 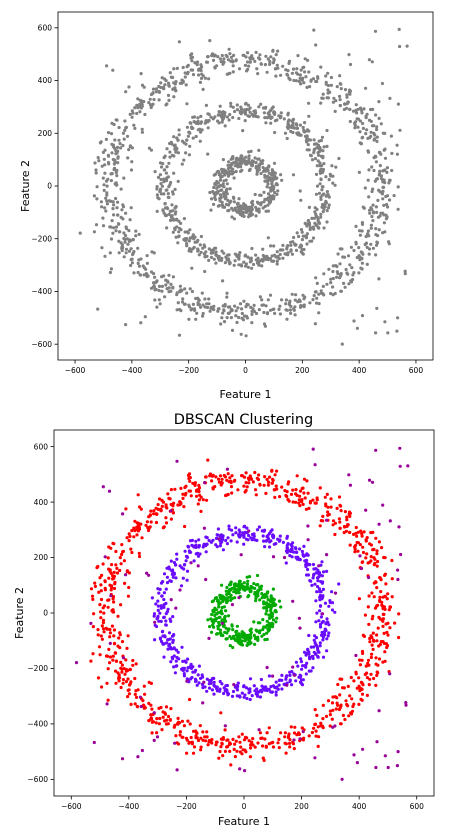 What do you see at coordinates (302, 370) in the screenshot?
I see `x-tick-label: 200` at bounding box center [302, 370].